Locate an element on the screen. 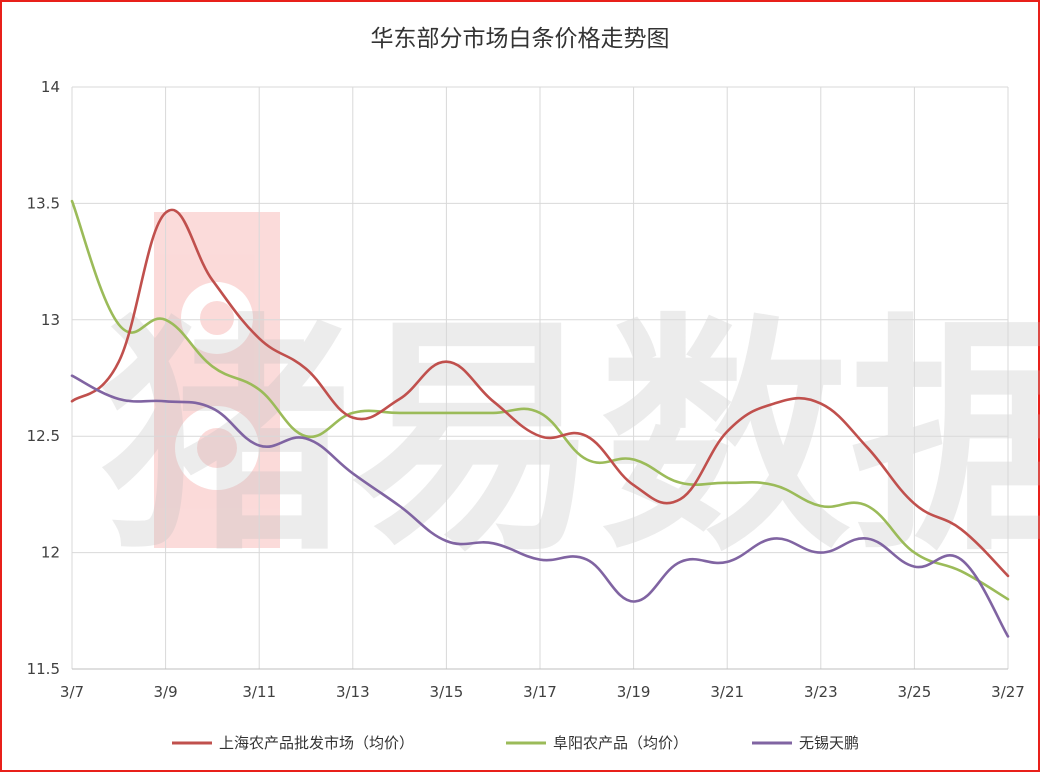  legend: 上海农产品批发市场（均价） 阜阳农产品（均价） 无锡天鹏 is located at coordinates (515, 743).